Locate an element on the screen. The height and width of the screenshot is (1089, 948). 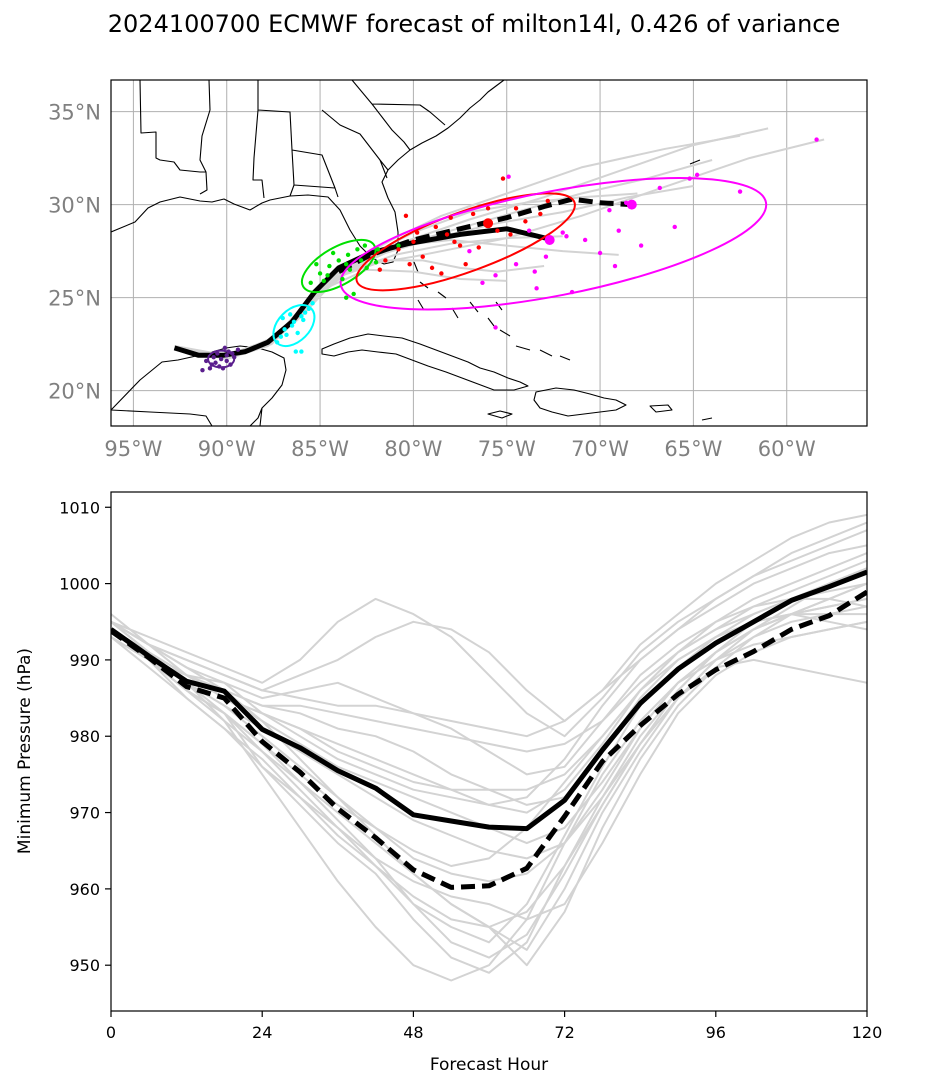
mean-marker is located at coordinates (488, 223).